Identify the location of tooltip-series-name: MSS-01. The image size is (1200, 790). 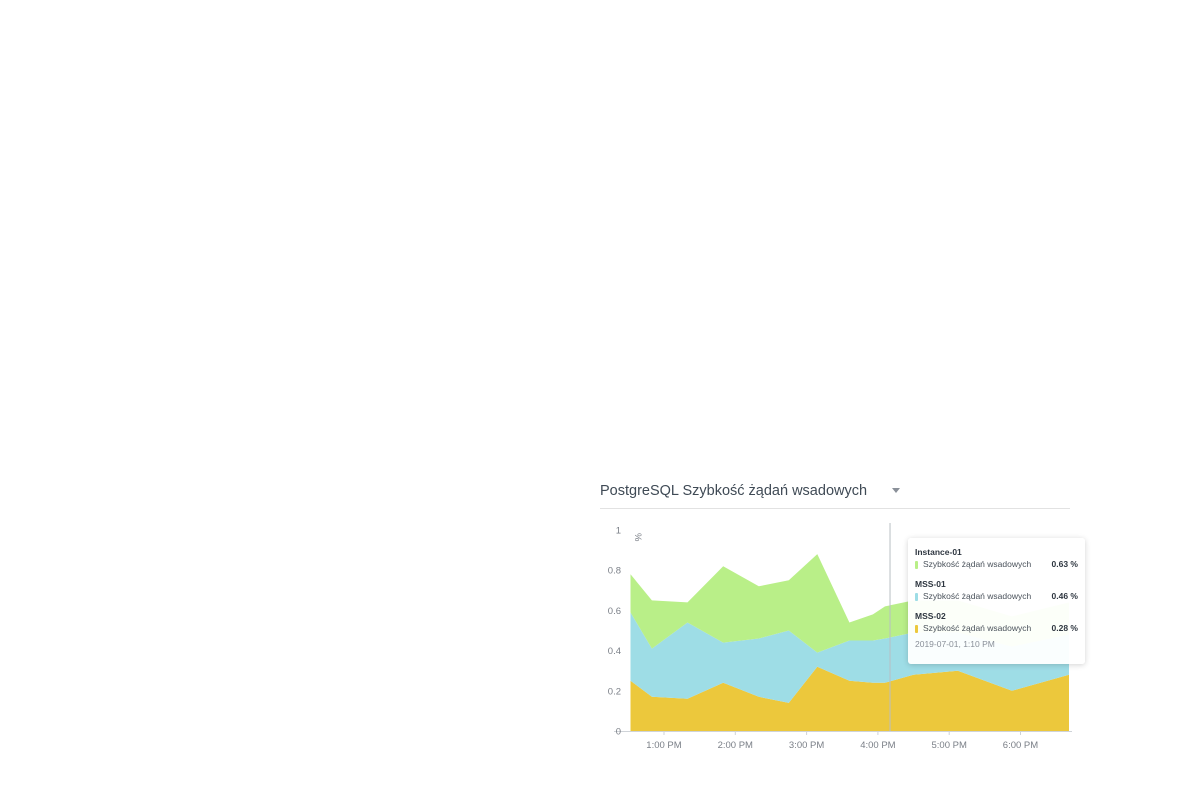
(930, 584).